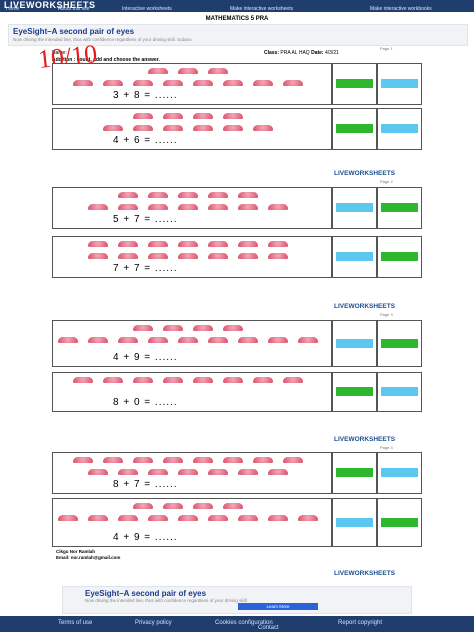 The image size is (474, 632). I want to click on nav-link: Home, so click(13, 9).